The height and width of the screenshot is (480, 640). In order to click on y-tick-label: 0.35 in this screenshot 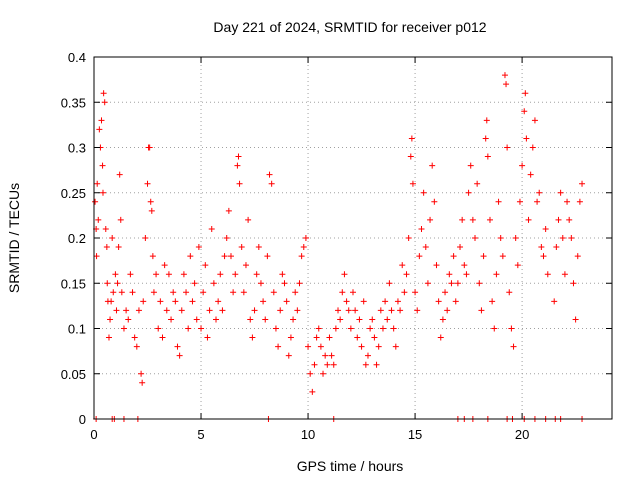, I will do `click(73, 102)`.